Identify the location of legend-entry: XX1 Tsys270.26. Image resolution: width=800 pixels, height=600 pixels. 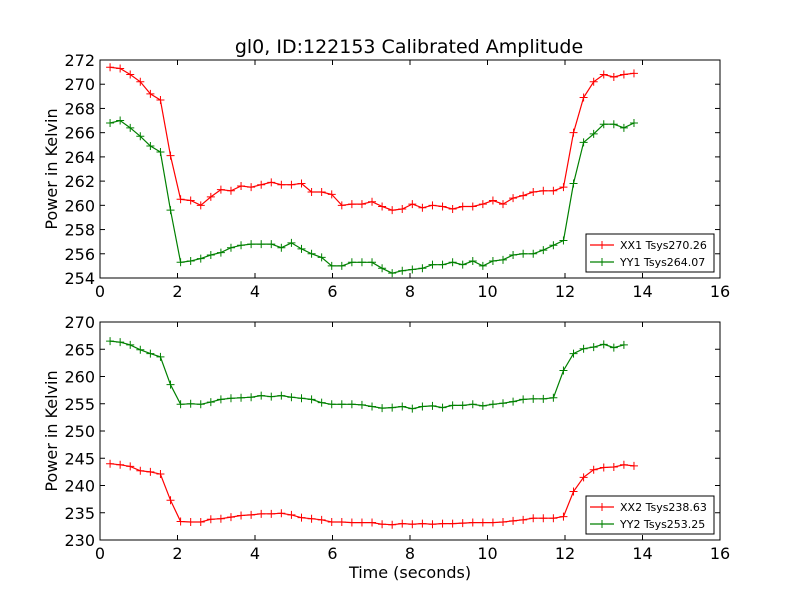
(663, 245).